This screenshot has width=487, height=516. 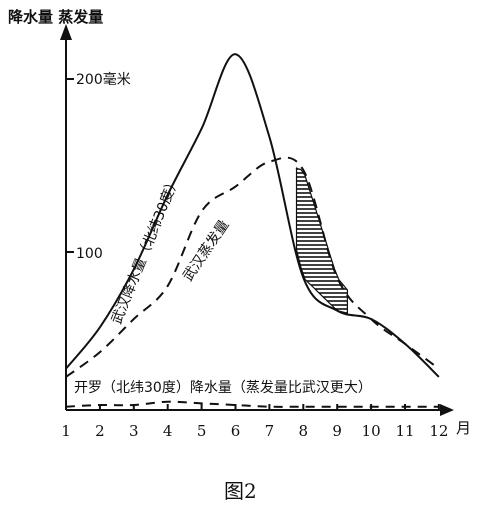 I want to click on x-tick-label-4: 4, so click(x=168, y=431).